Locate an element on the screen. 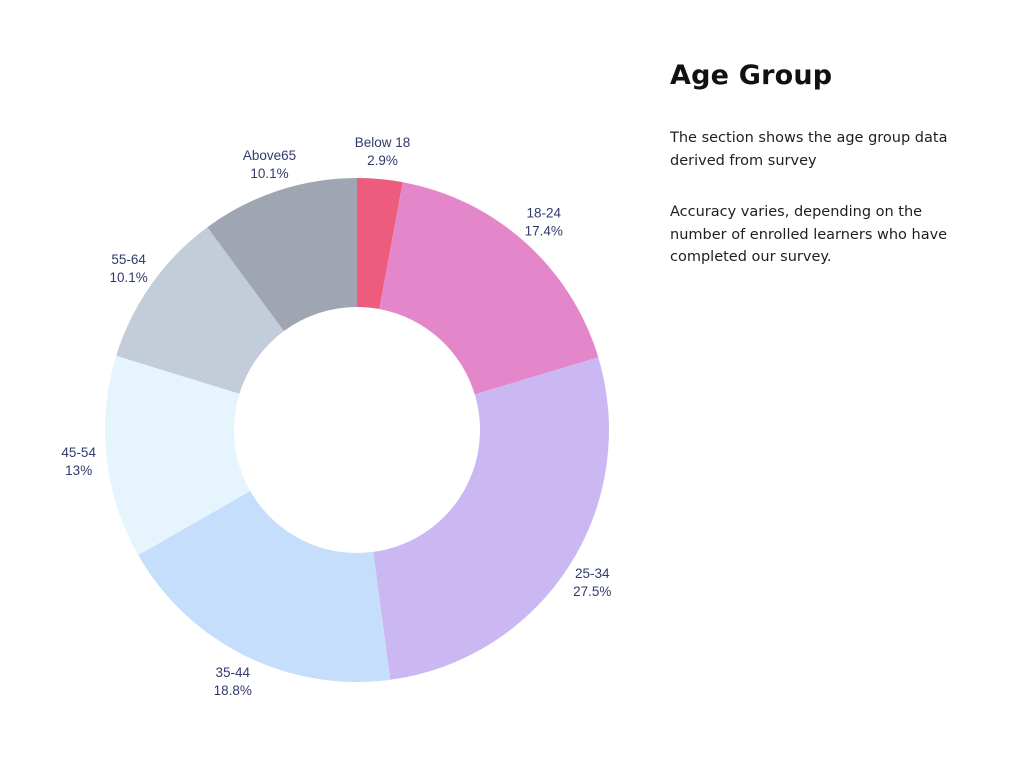 The image size is (1024, 768). page-title: Age Group is located at coordinates (751, 75).